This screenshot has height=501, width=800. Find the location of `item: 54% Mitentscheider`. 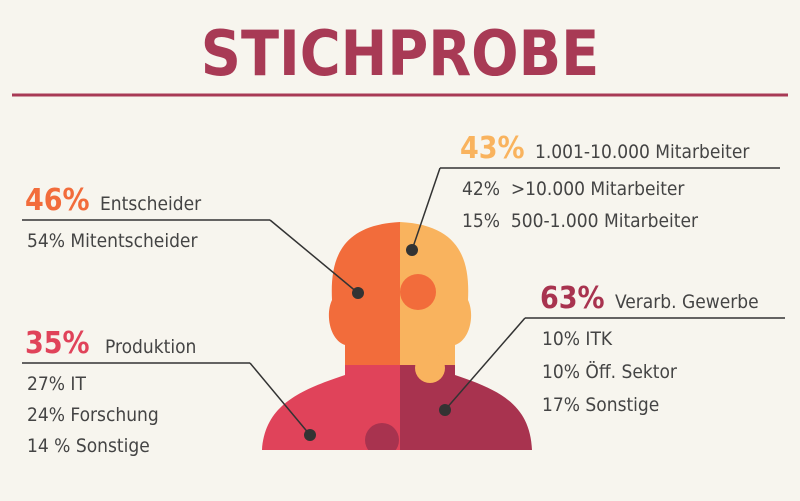

item: 54% Mitentscheider is located at coordinates (112, 241).